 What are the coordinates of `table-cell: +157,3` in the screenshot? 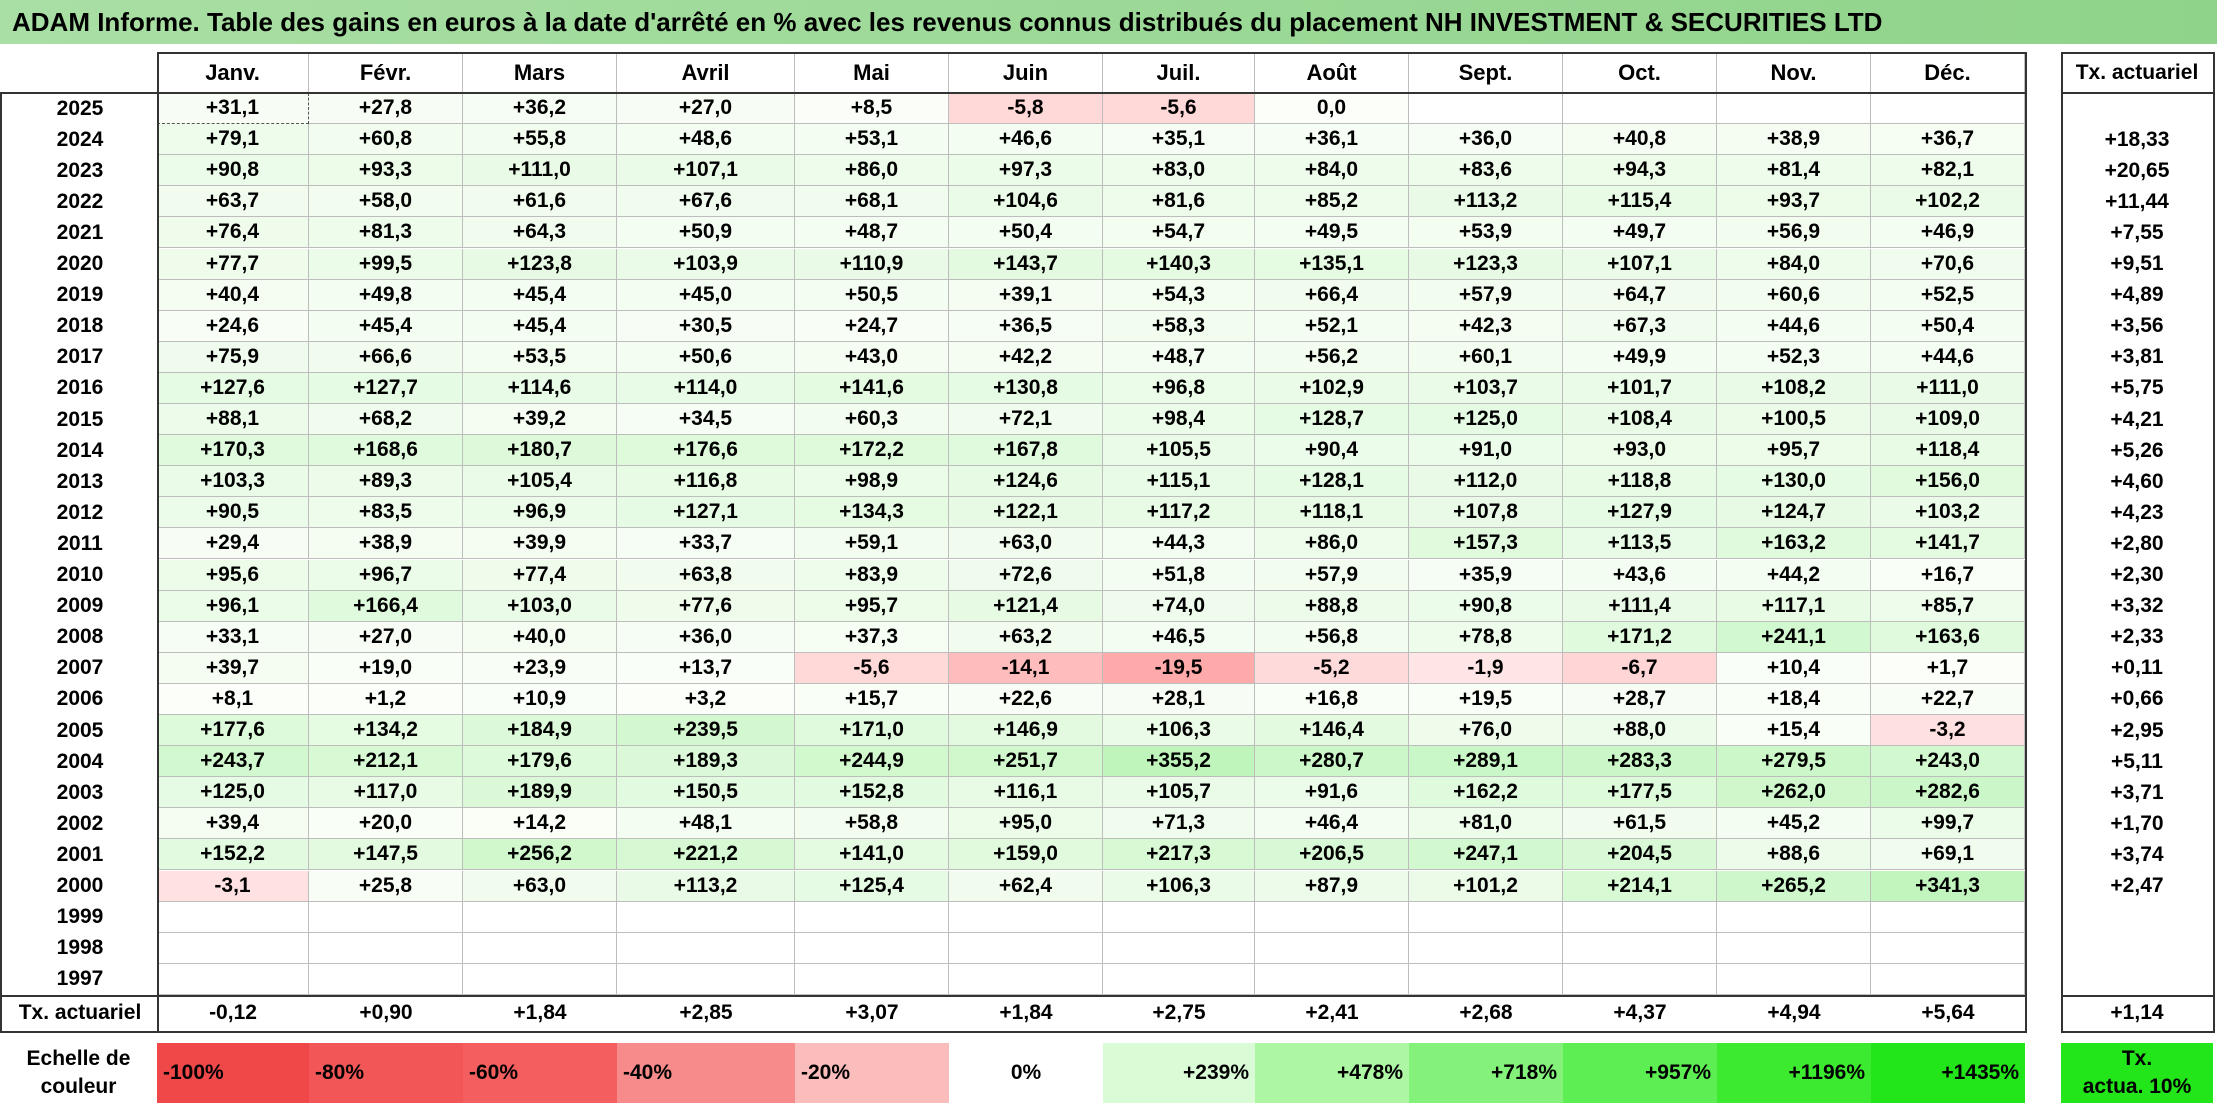 It's located at (1486, 544).